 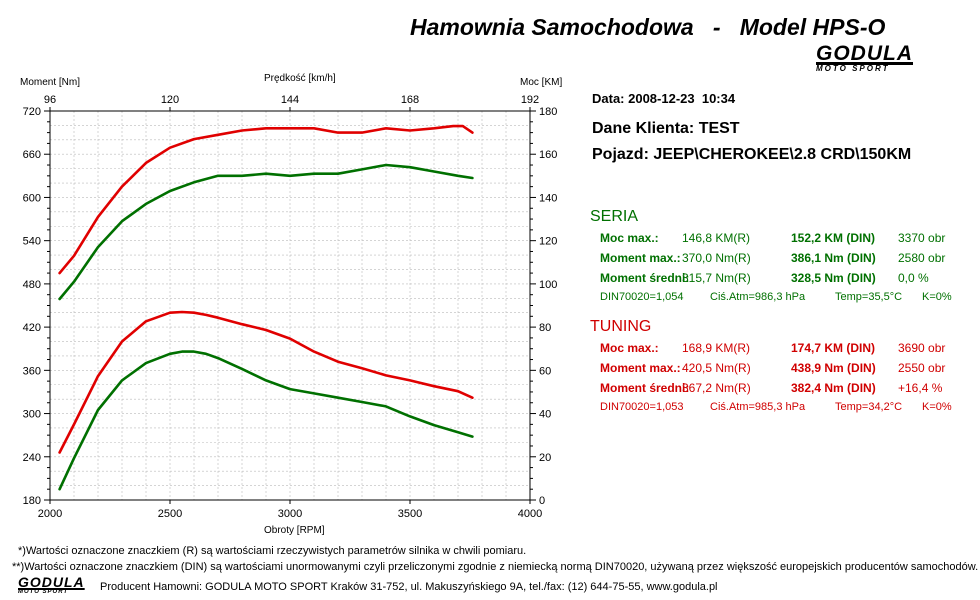 What do you see at coordinates (758, 297) in the screenshot?
I see `atm-pressure: Ciś.Atm=986,3 hPa` at bounding box center [758, 297].